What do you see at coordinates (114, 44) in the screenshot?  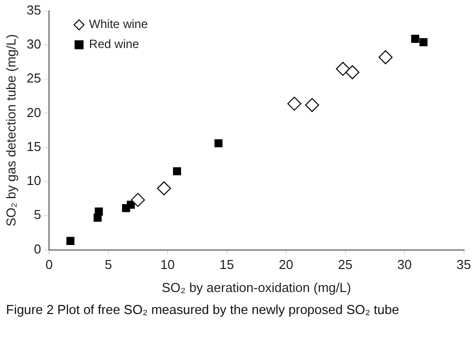 I see `legend-label: Red wine` at bounding box center [114, 44].